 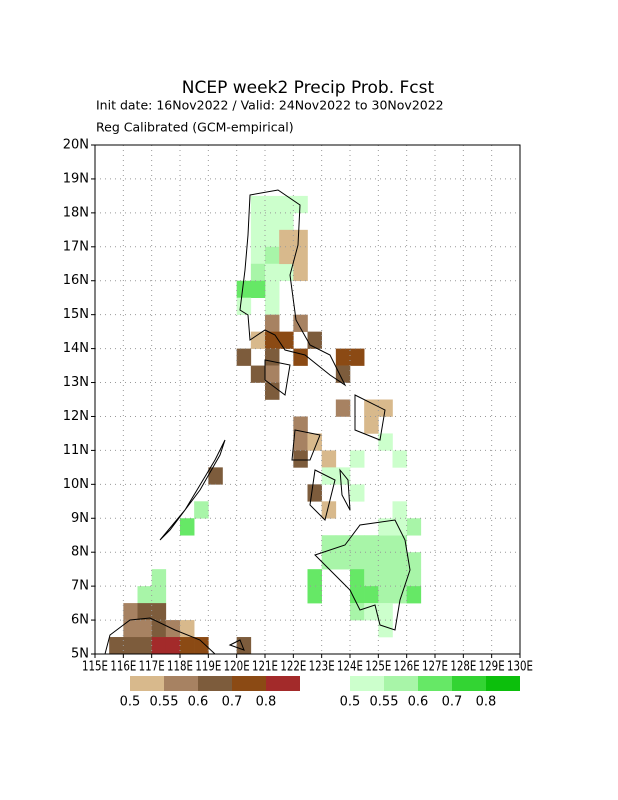 What do you see at coordinates (486, 702) in the screenshot?
I see `legend-label: 0.8` at bounding box center [486, 702].